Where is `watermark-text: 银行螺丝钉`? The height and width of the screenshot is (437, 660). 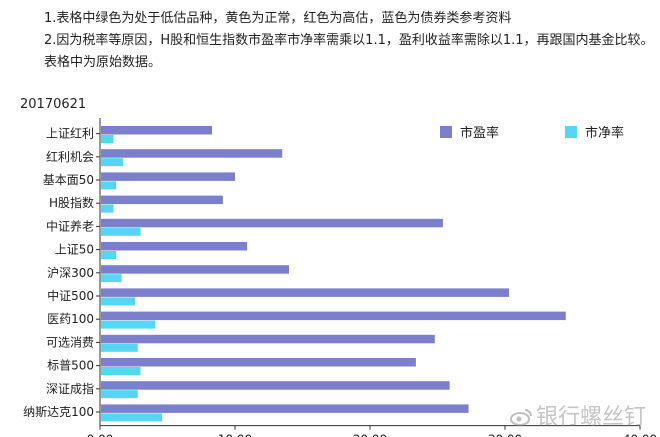
watermark-text: 银行螺丝钉 is located at coordinates (590, 417).